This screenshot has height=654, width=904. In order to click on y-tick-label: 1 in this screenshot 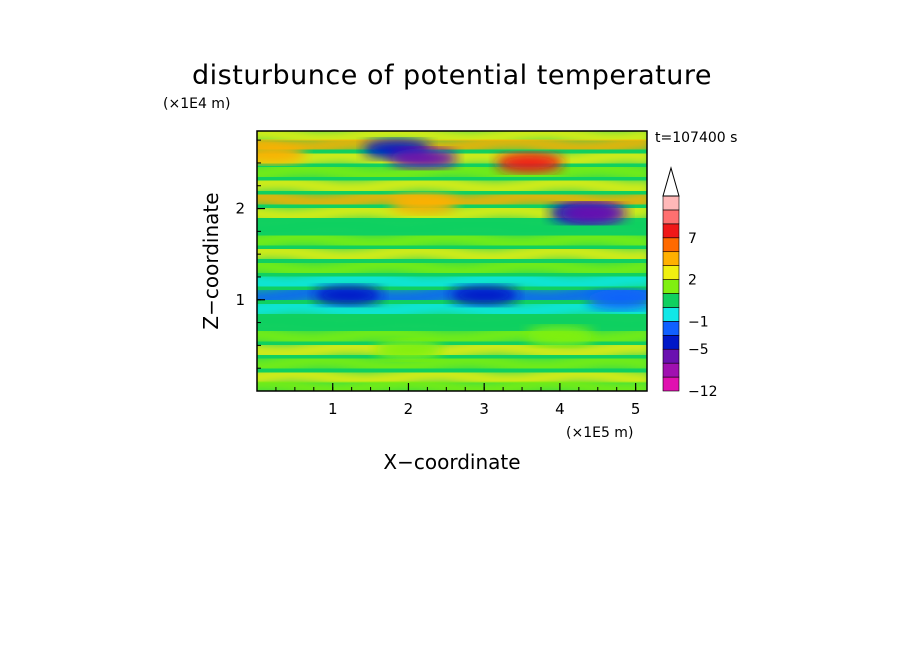, I will do `click(240, 300)`.